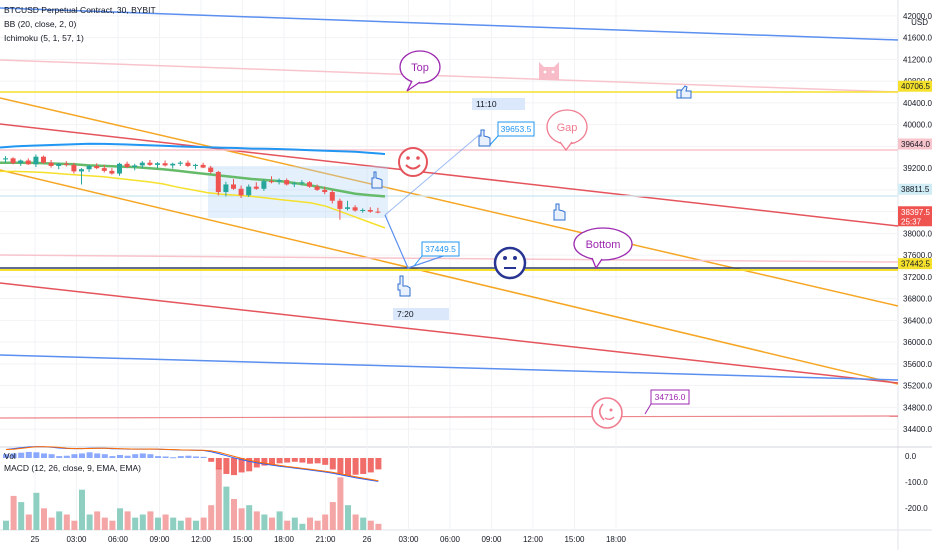 The image size is (932, 550). What do you see at coordinates (911, 456) in the screenshot?
I see `macd-tick-label: 0.0` at bounding box center [911, 456].